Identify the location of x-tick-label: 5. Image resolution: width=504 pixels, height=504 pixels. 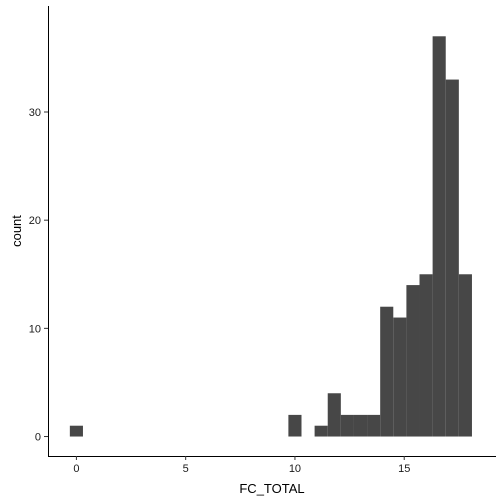
(186, 469).